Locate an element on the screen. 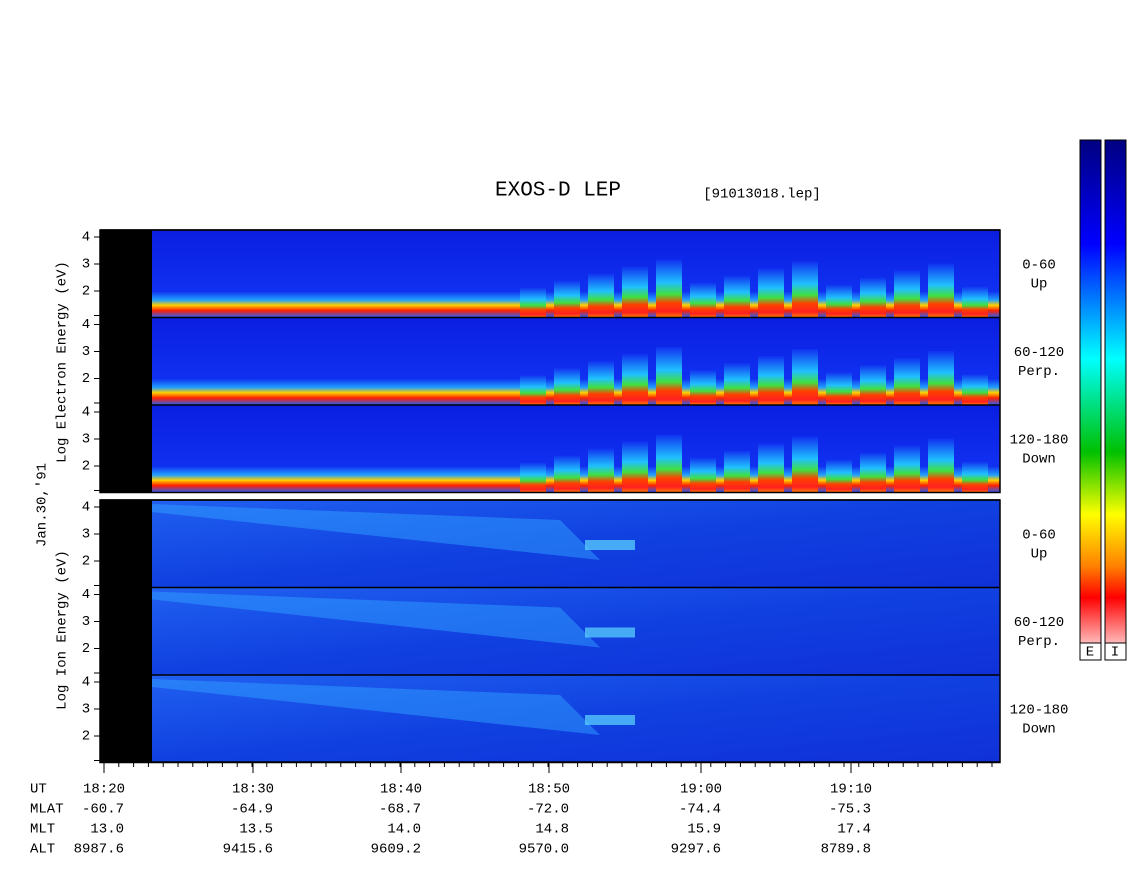 The image size is (1130, 875). date: Jan.30,'91 is located at coordinates (43, 505).